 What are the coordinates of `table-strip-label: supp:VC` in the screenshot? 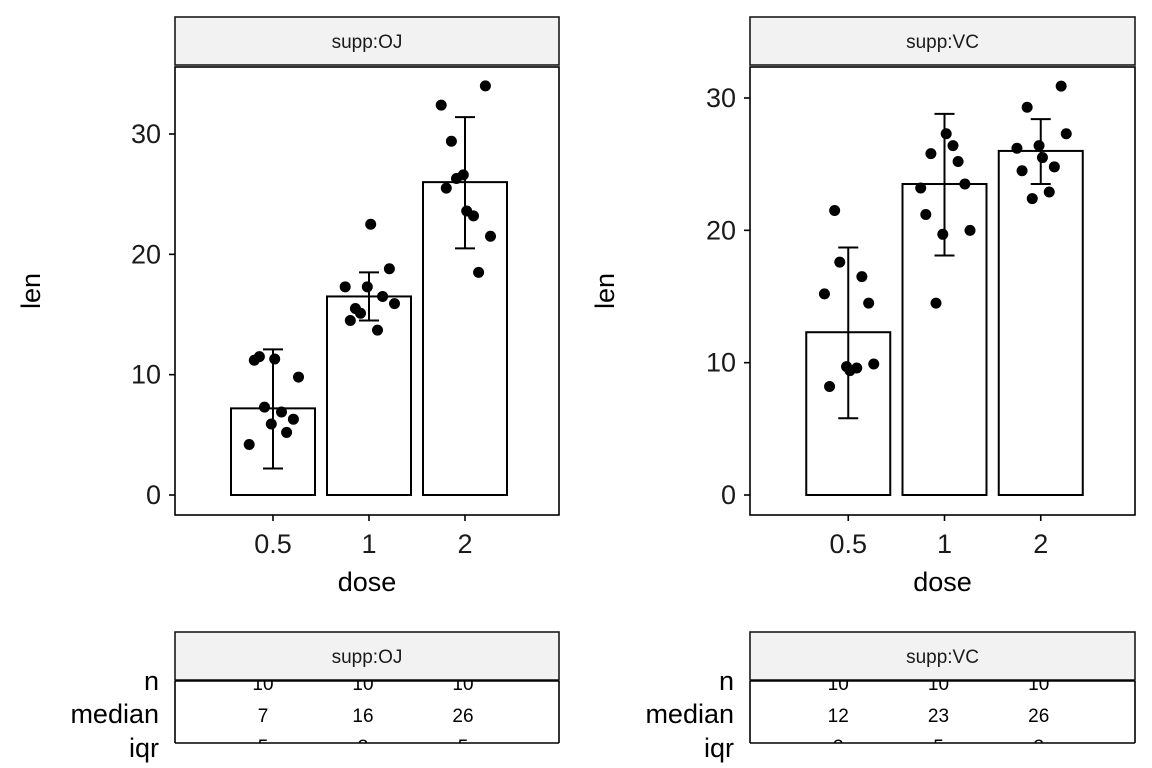 It's located at (942, 657).